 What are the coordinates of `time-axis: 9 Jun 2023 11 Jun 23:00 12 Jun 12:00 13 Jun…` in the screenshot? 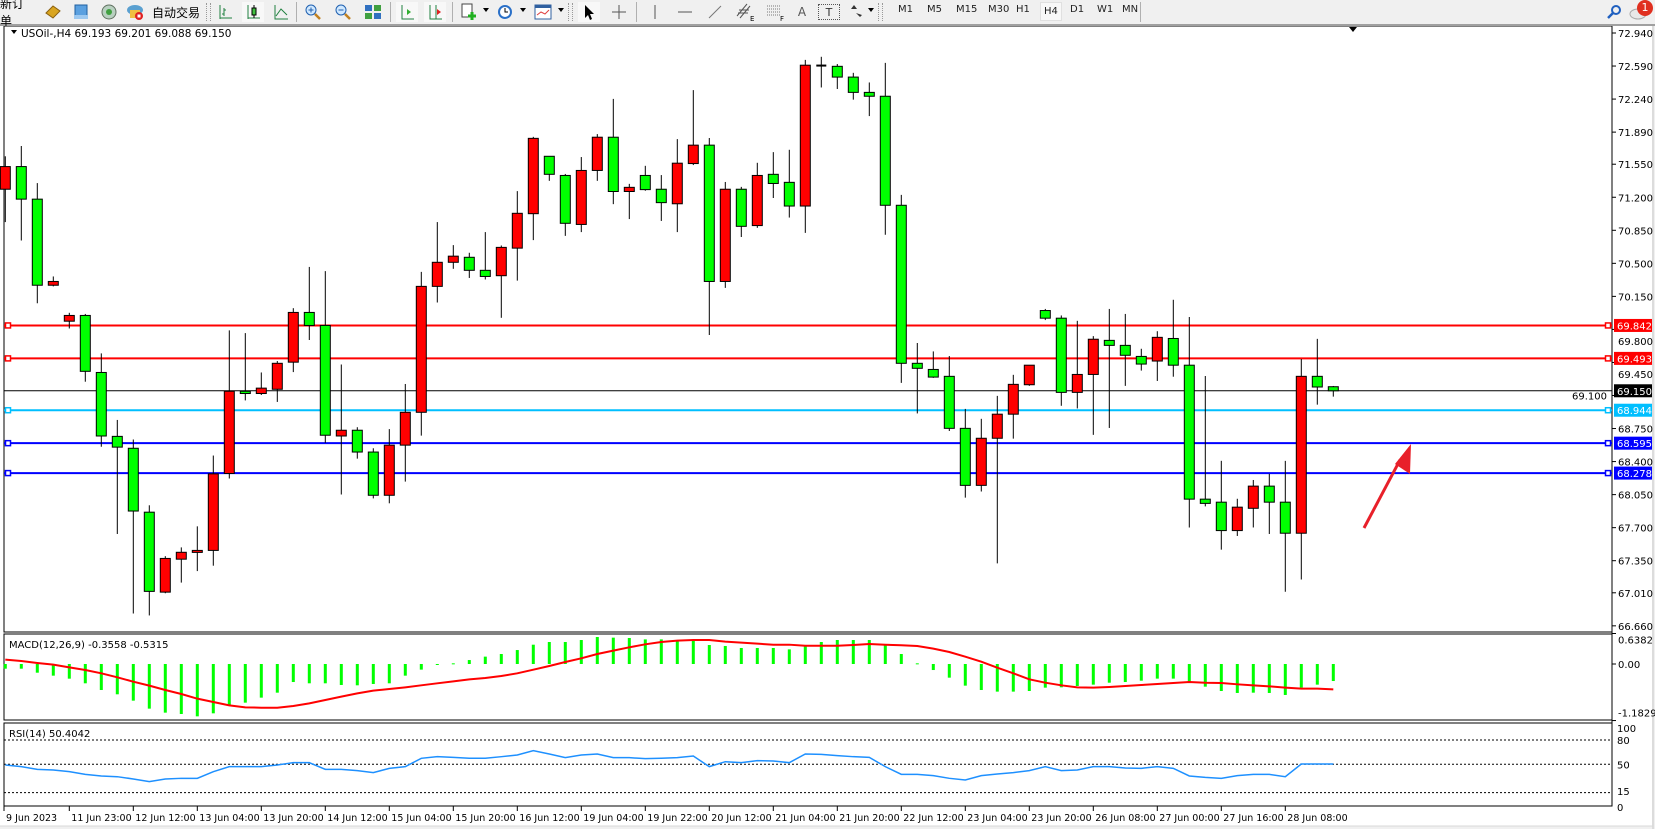 It's located at (675, 815).